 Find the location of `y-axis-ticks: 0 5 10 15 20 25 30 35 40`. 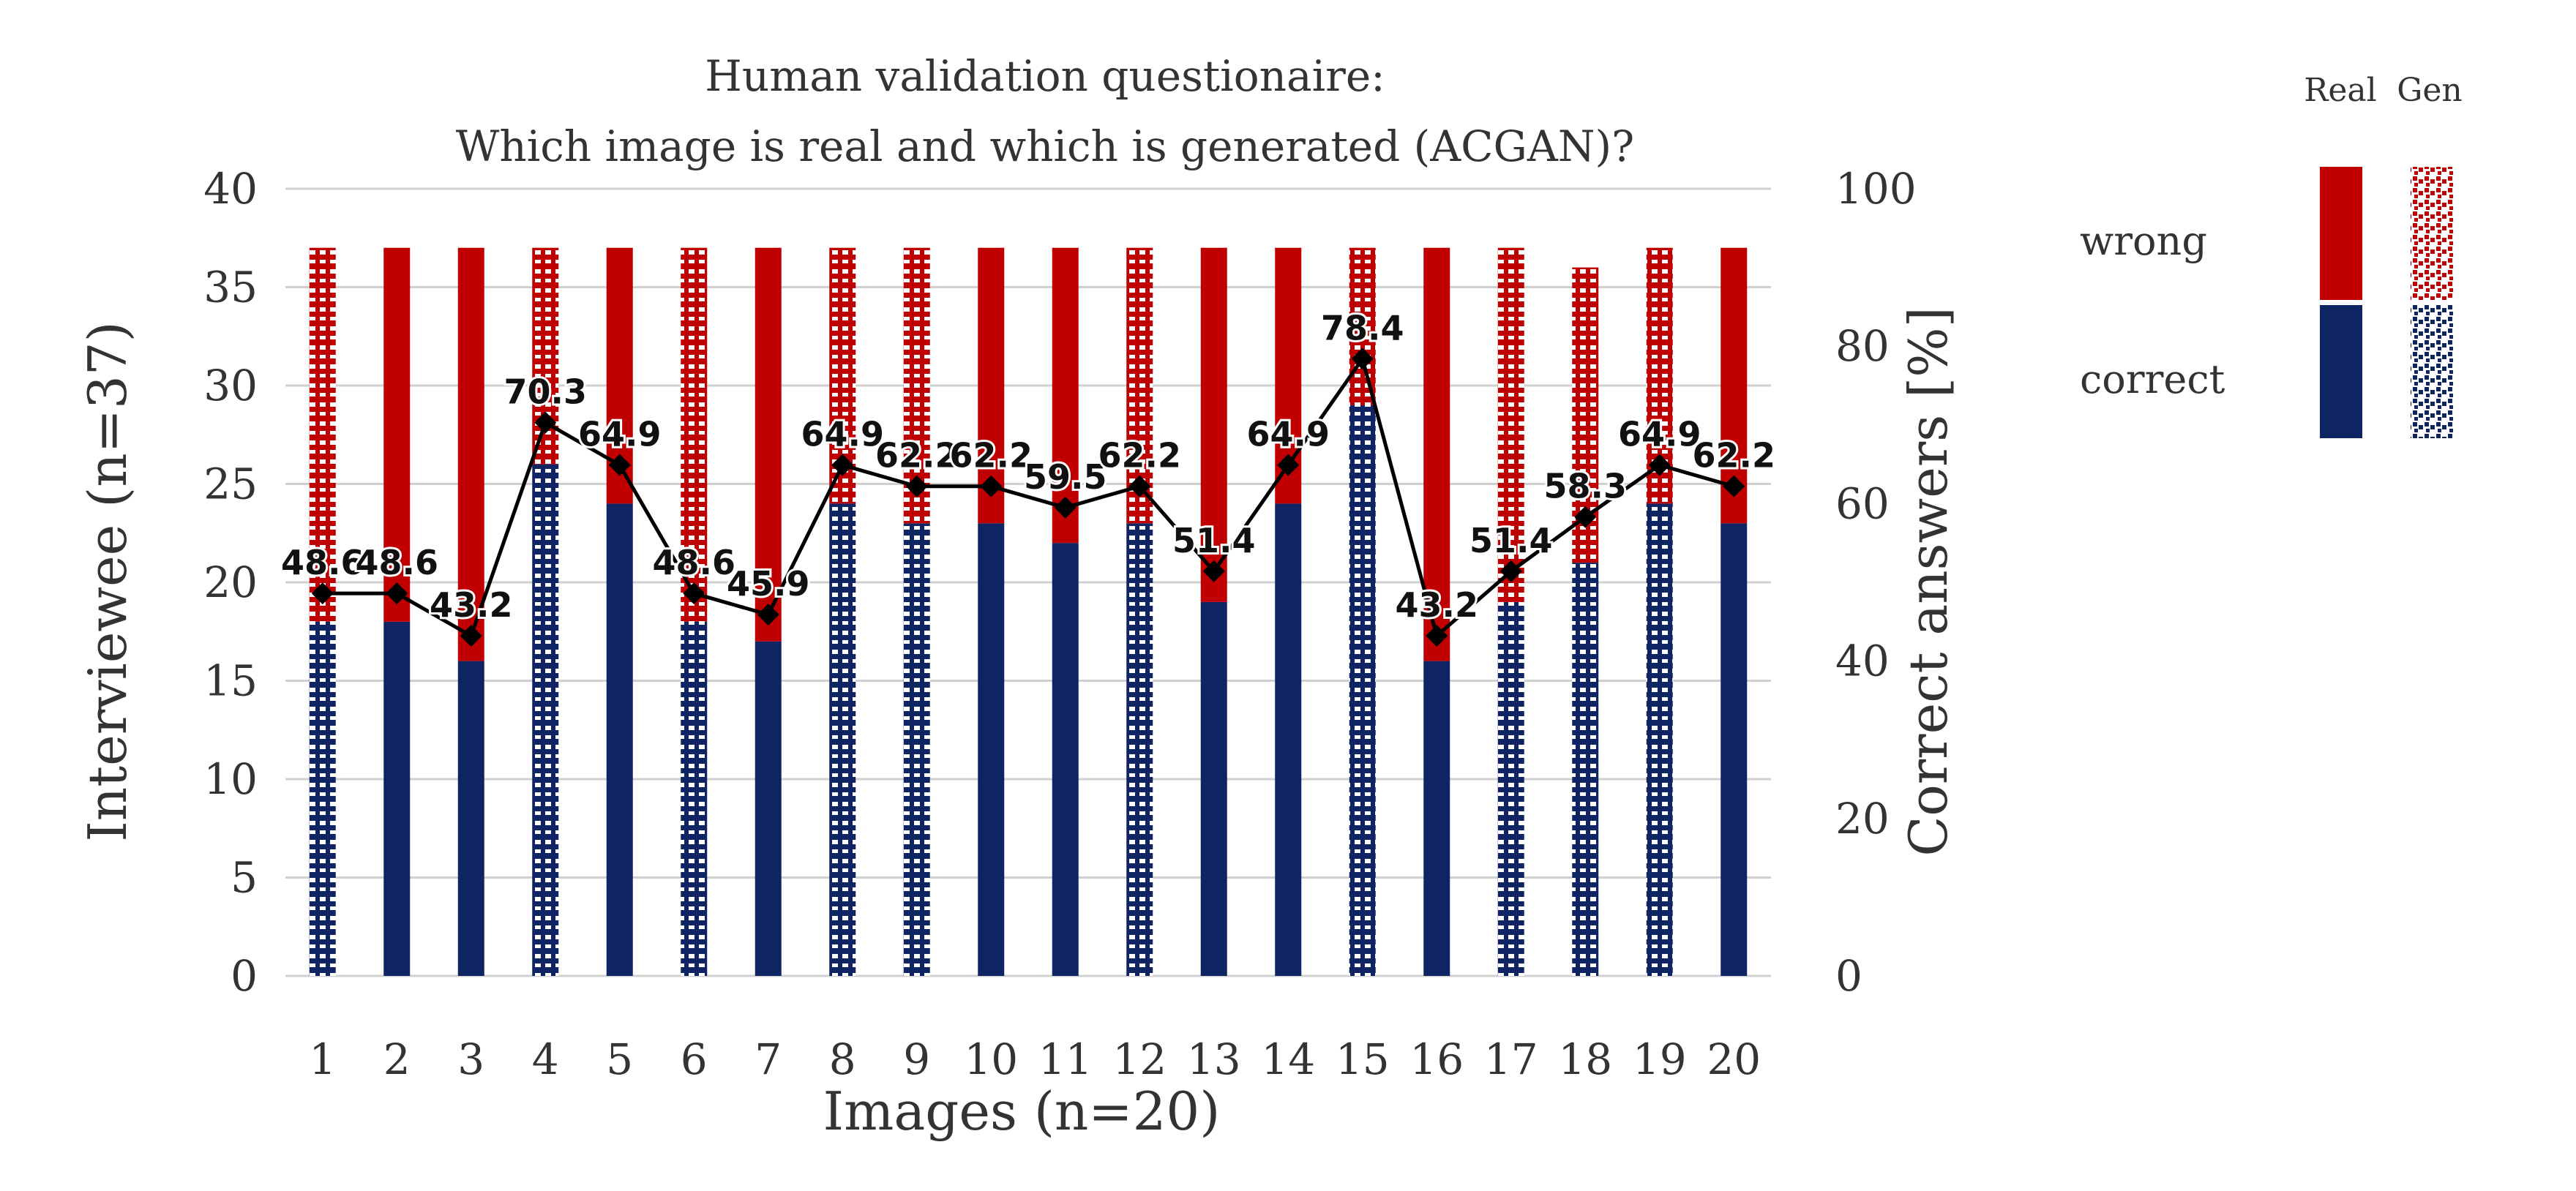

y-axis-ticks: 0 5 10 15 20 25 30 35 40 is located at coordinates (230, 582).